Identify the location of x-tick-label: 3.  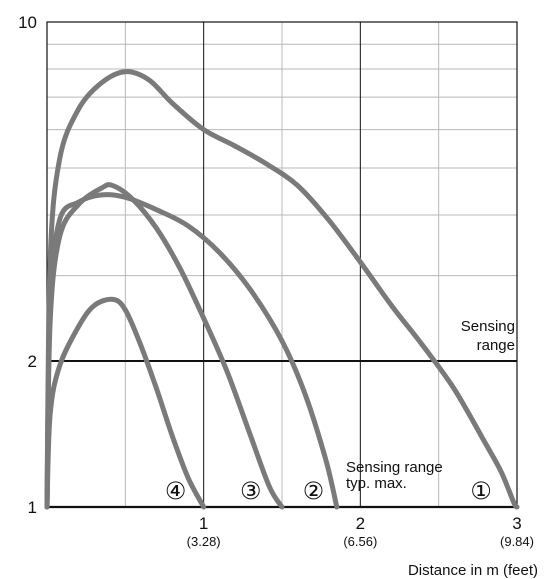
(516, 523).